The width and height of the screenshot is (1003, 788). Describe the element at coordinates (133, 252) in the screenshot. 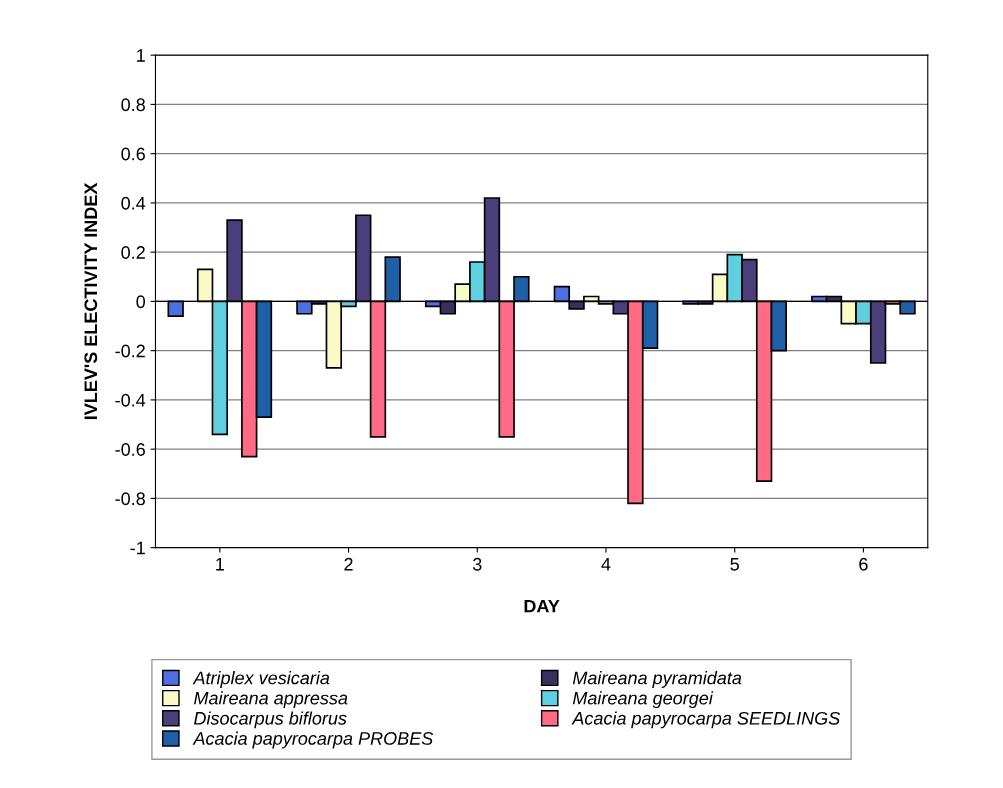

I see `y-tick-label: 0.2` at that location.